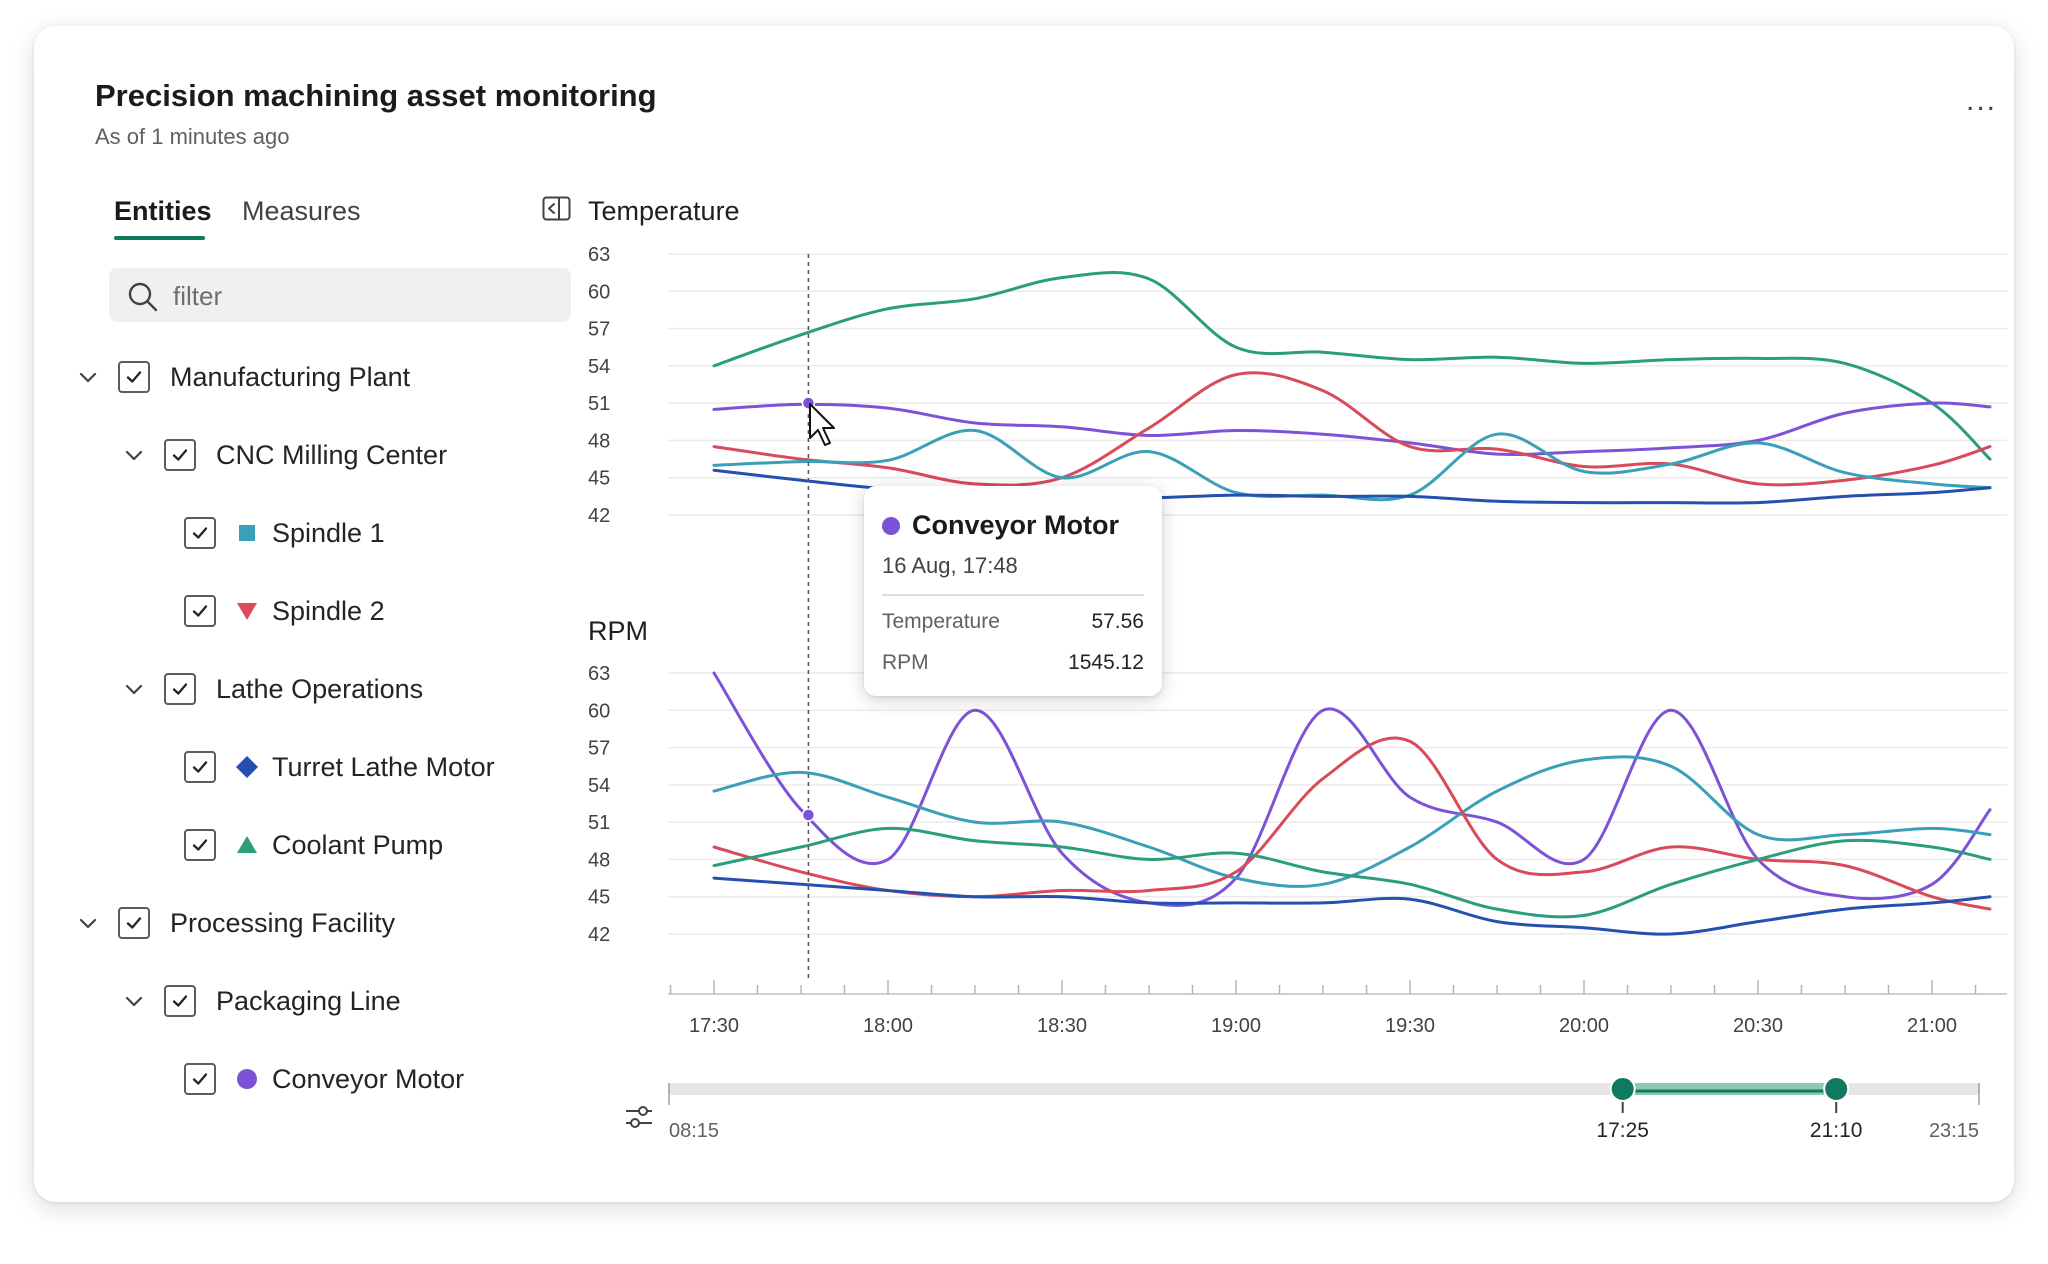  What do you see at coordinates (1016, 525) in the screenshot?
I see `tooltip-entity-name: Conveyor Motor` at bounding box center [1016, 525].